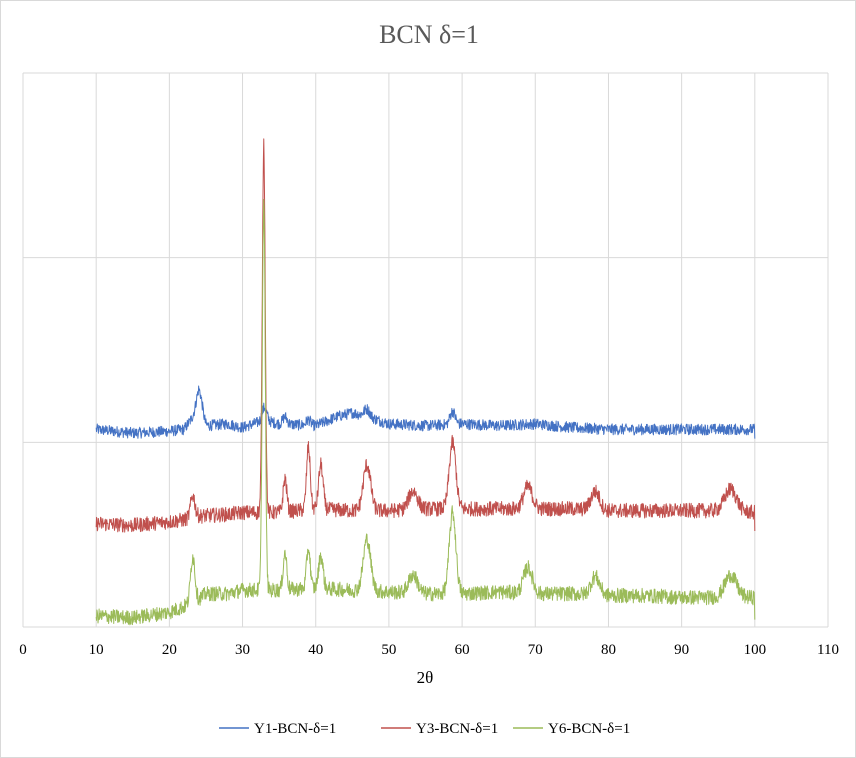 The height and width of the screenshot is (758, 856). Describe the element at coordinates (295, 729) in the screenshot. I see `legend-label: Y1-BCN-δ=1` at that location.